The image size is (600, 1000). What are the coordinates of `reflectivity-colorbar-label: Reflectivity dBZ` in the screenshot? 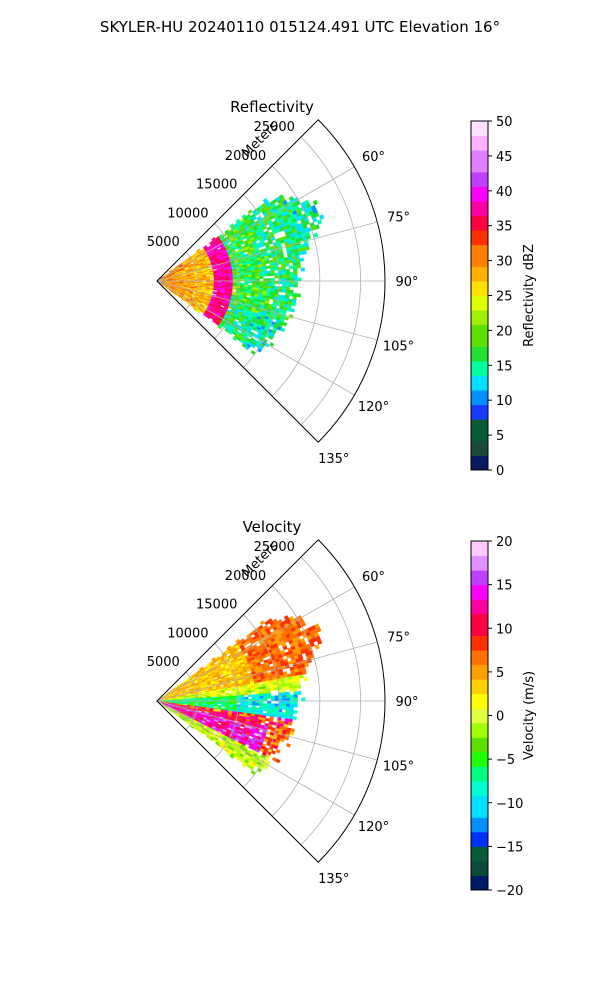 It's located at (529, 295).